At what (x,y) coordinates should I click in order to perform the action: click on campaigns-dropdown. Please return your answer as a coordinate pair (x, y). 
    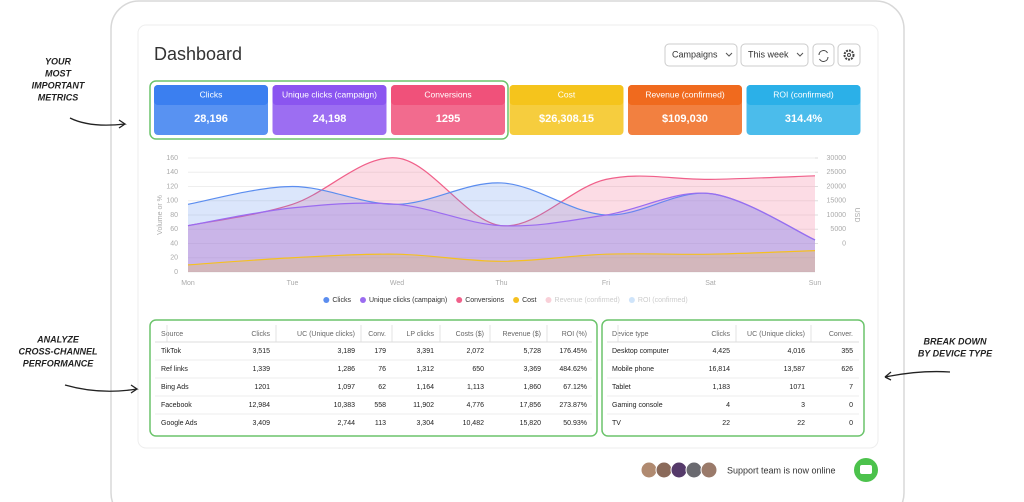
    Looking at the image, I should click on (701, 55).